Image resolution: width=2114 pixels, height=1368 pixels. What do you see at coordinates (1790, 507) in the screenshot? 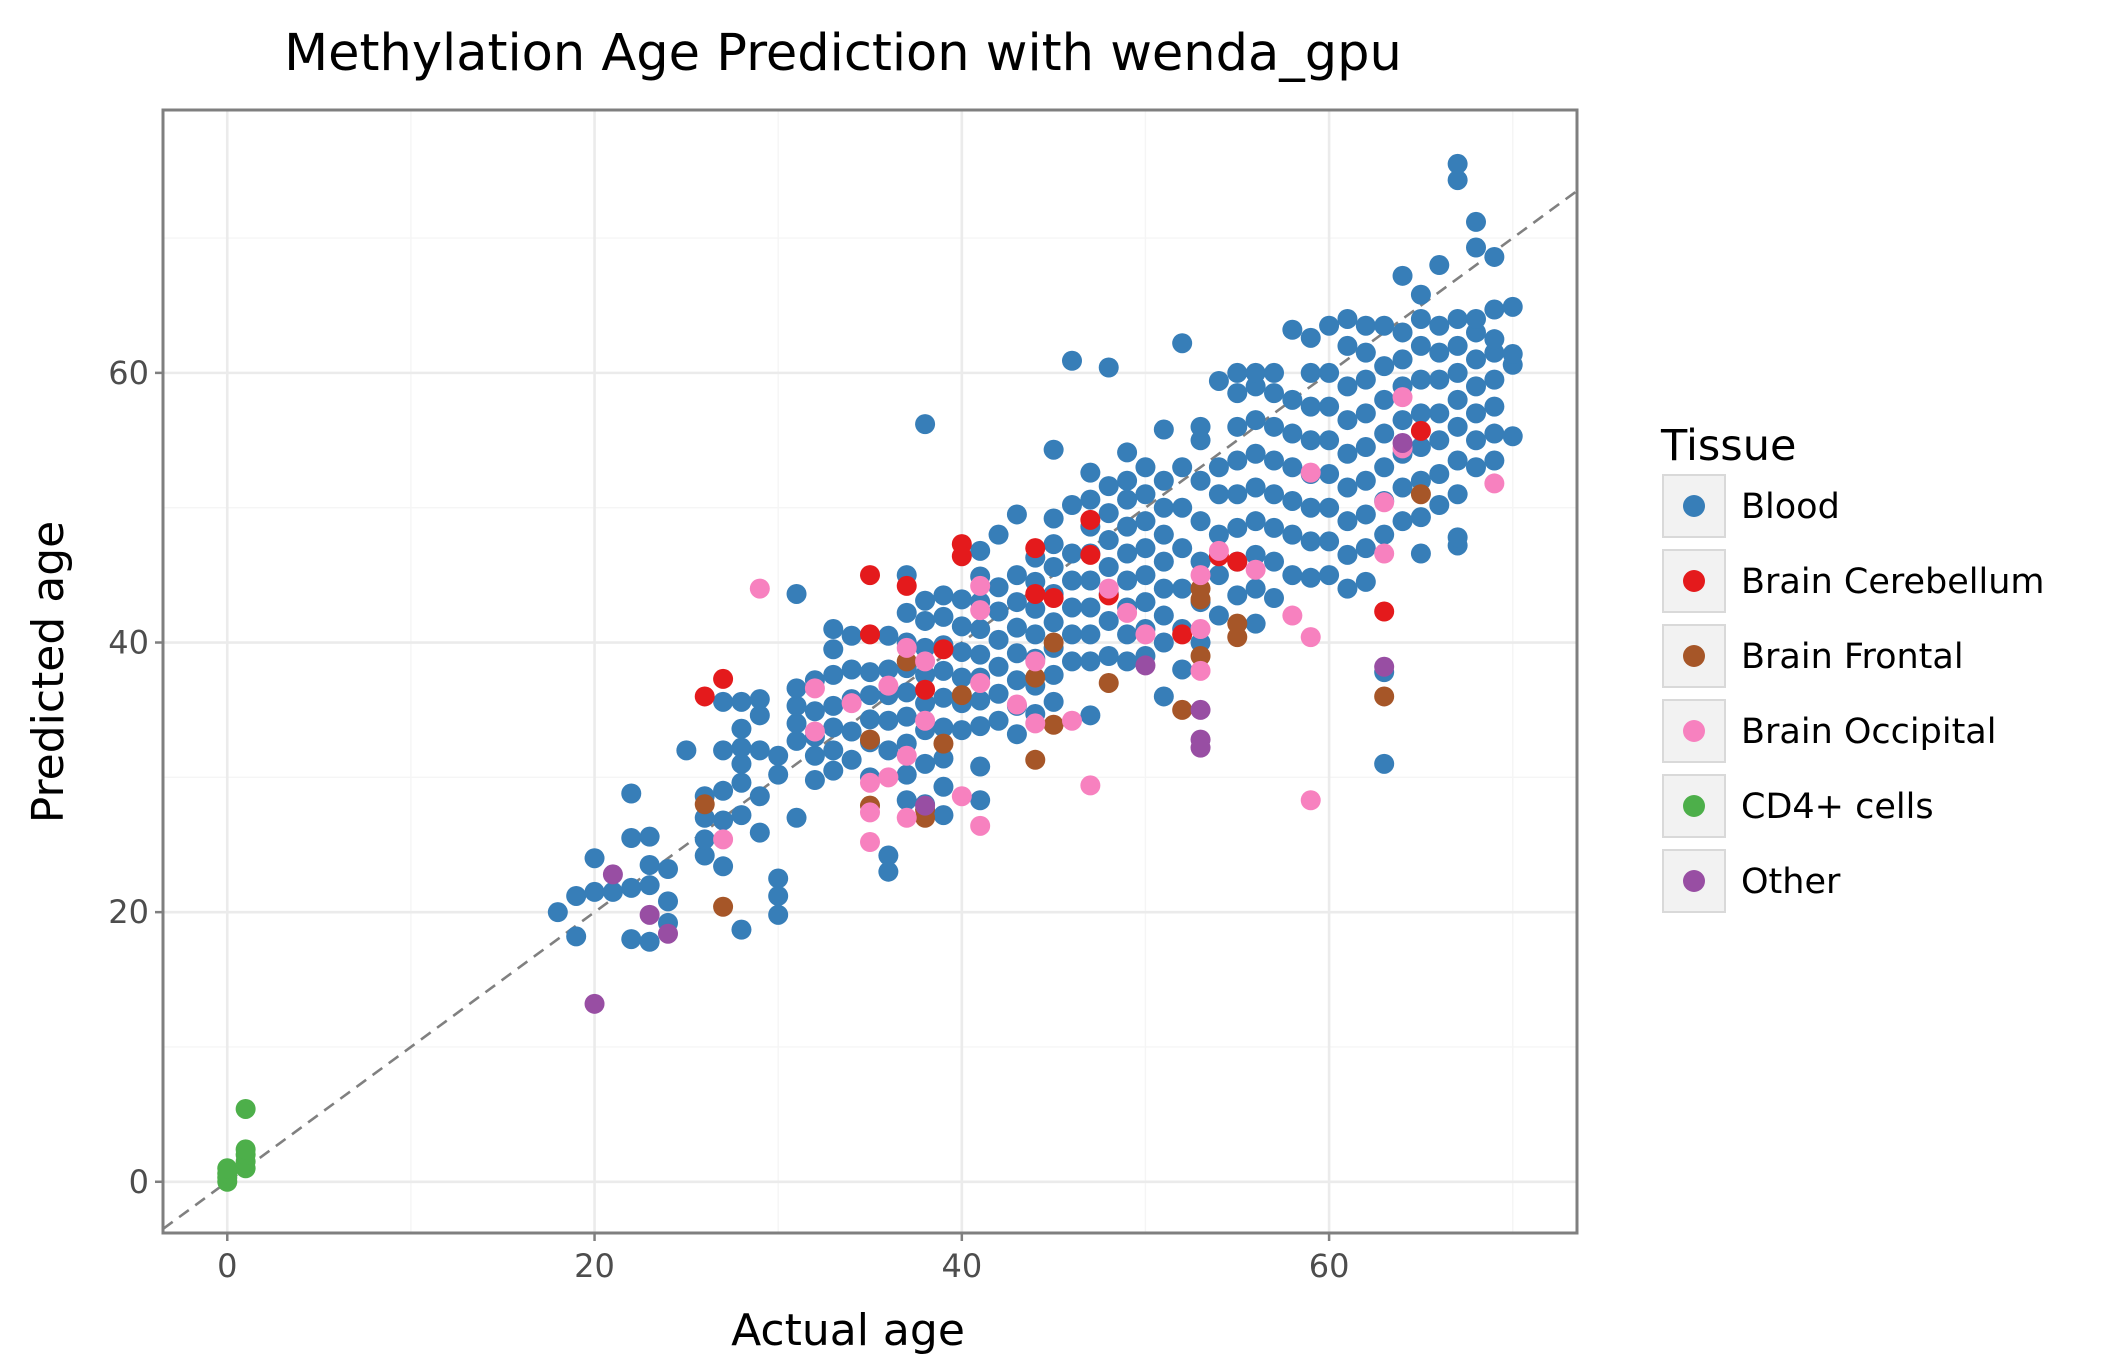
I see `legend-label: Blood` at bounding box center [1790, 507].